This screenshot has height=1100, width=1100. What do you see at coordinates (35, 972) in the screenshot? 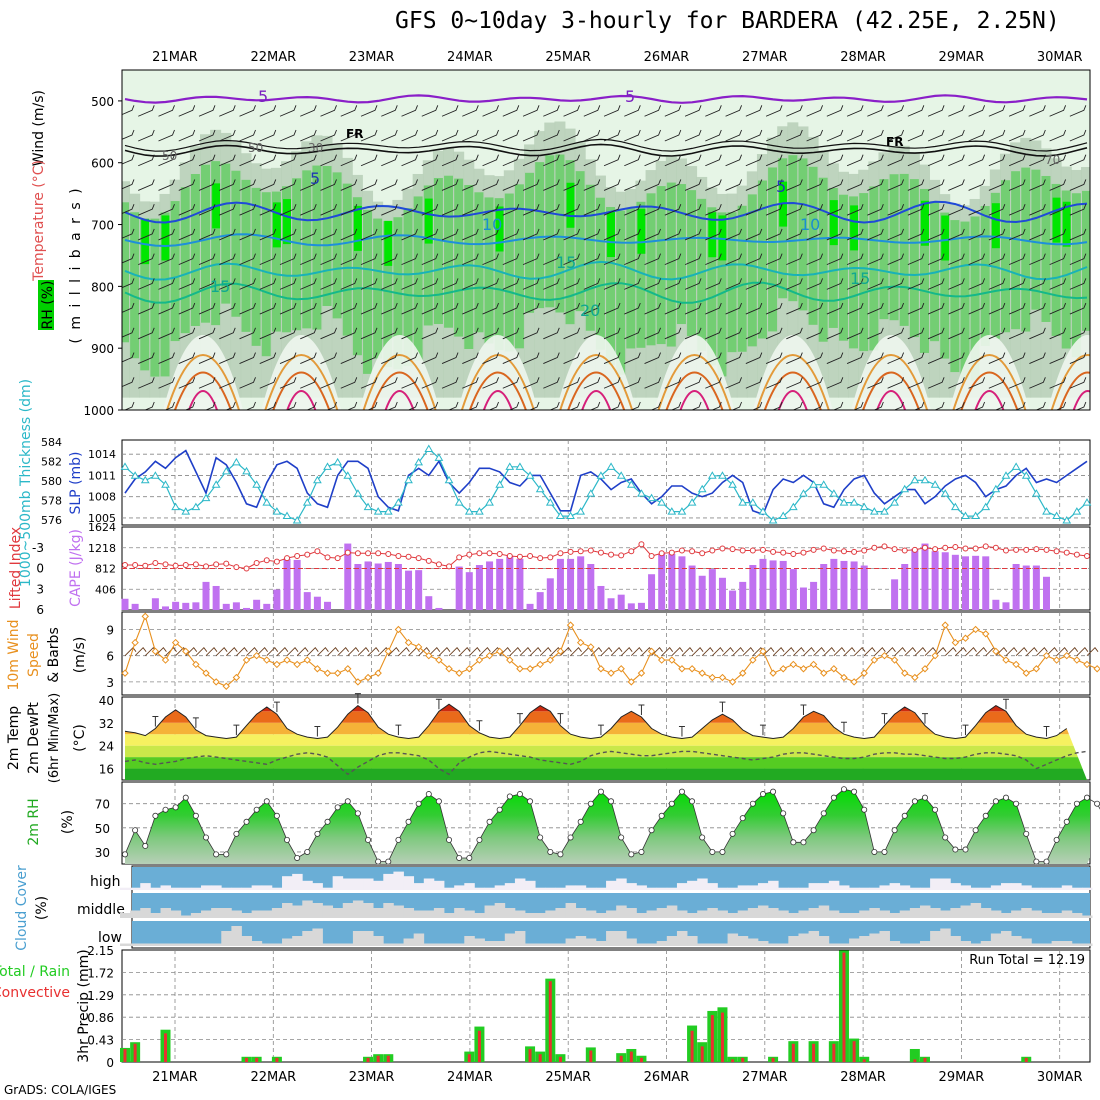
I see `precip-legend-total: Total / Rain` at bounding box center [35, 972].